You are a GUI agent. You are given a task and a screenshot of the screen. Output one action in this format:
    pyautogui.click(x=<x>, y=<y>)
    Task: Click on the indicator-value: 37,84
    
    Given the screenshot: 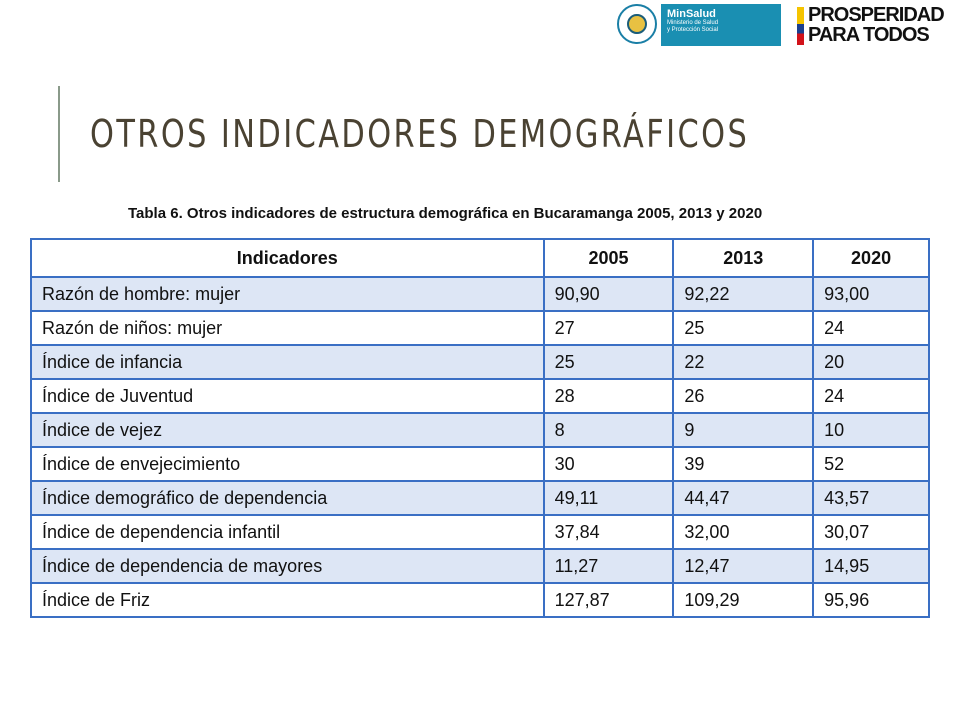 What is the action you would take?
    pyautogui.click(x=608, y=532)
    